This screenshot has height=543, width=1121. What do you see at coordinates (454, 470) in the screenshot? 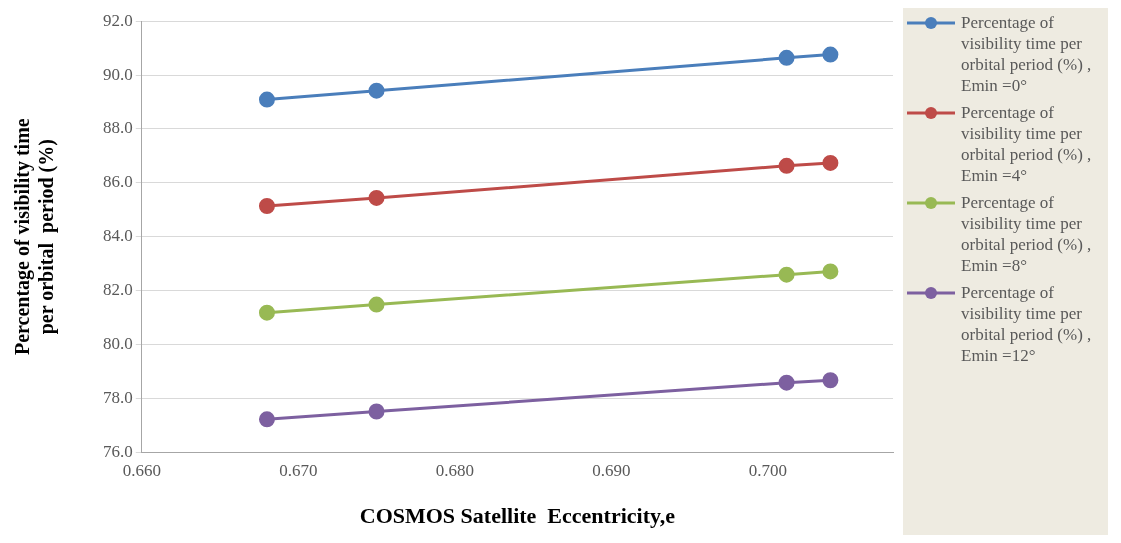
I see `x-tick-label: 0.680` at bounding box center [454, 470].